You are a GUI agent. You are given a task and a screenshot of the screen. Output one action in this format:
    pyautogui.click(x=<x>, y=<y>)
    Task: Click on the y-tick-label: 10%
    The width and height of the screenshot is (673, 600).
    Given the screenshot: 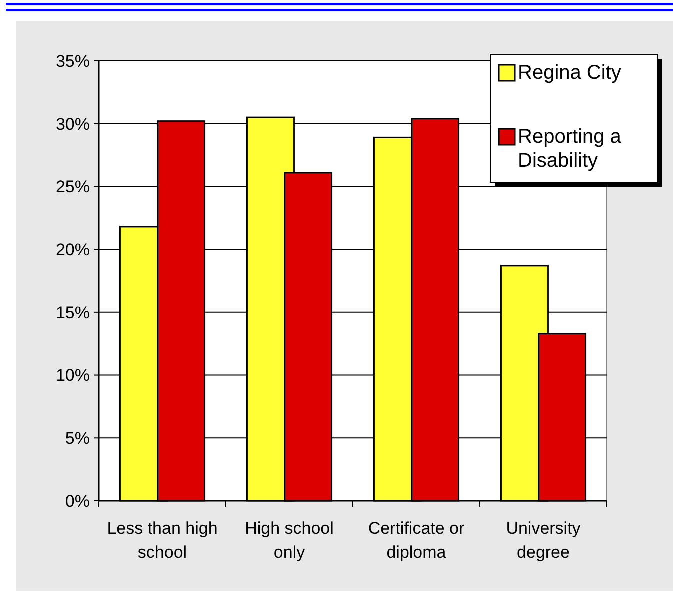 What is the action you would take?
    pyautogui.click(x=73, y=376)
    